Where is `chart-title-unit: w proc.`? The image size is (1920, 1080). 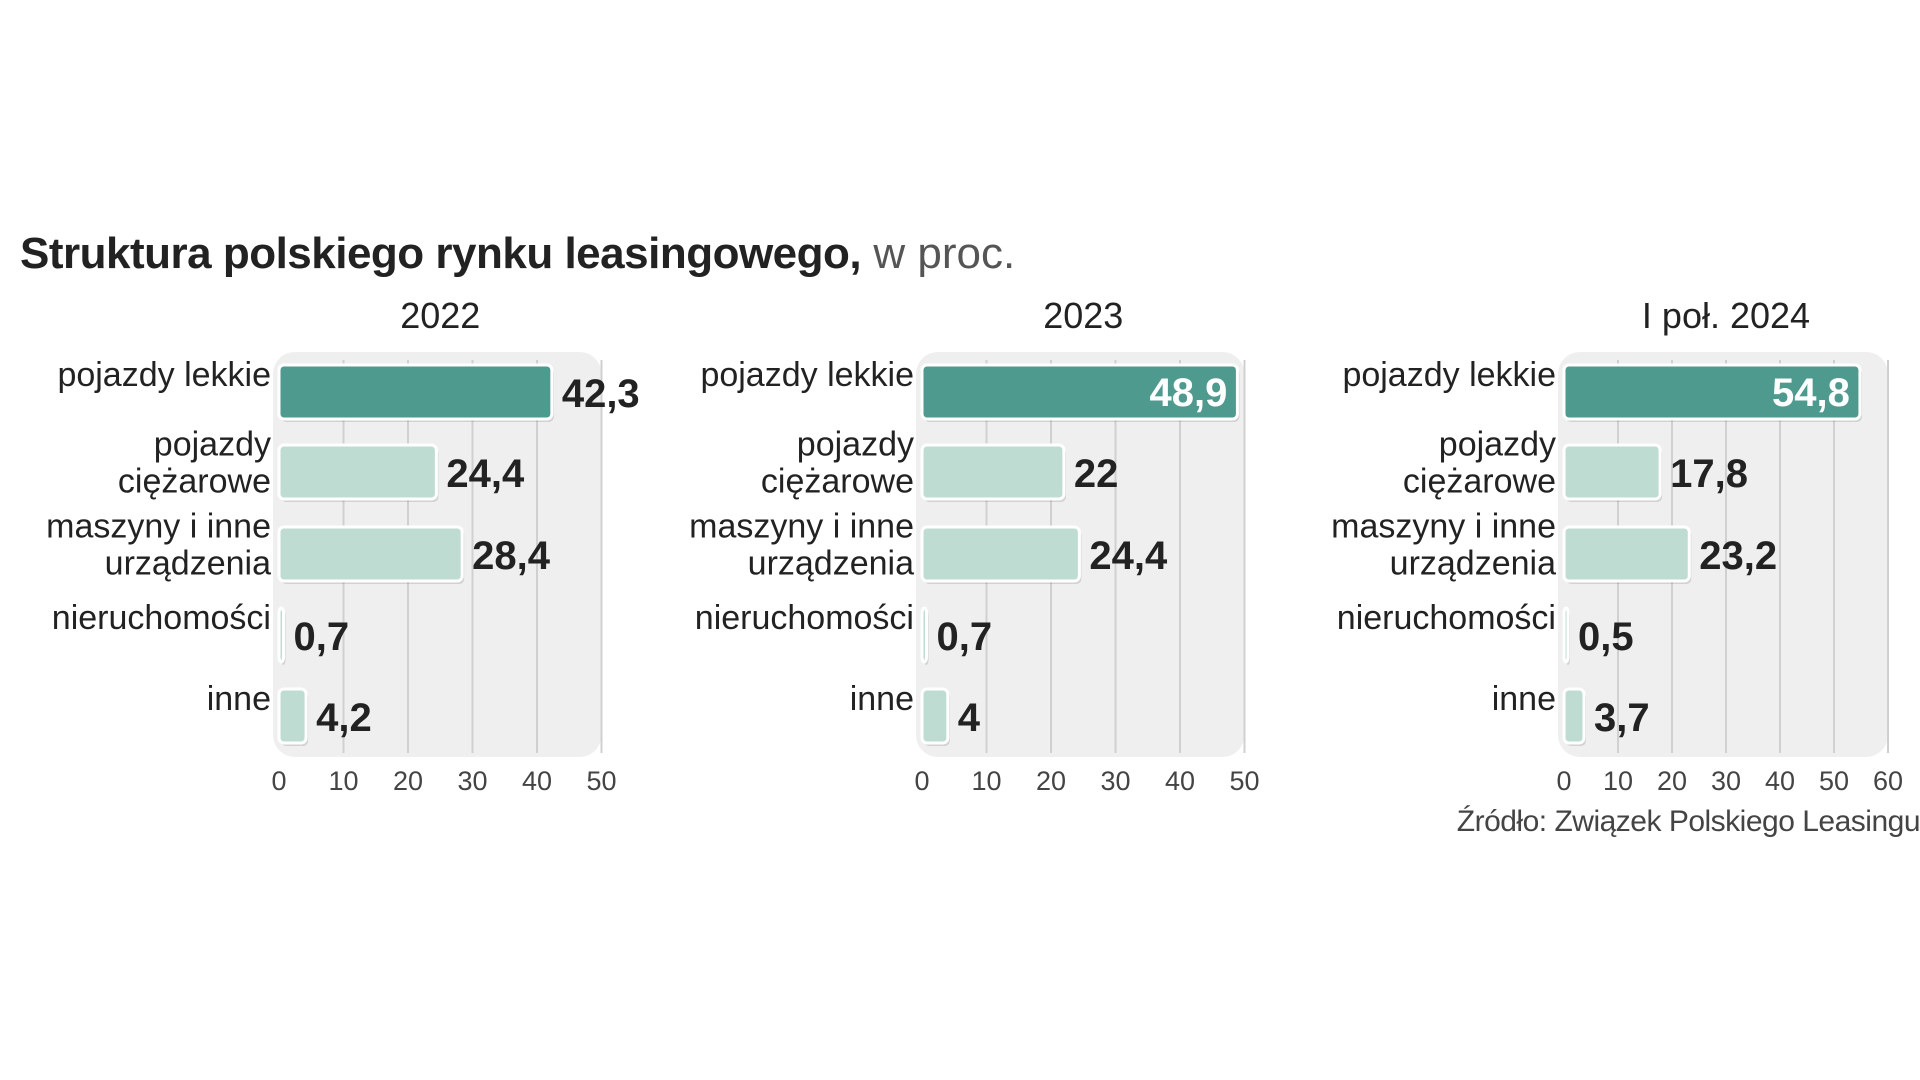
chart-title-unit: w proc. is located at coordinates (944, 253).